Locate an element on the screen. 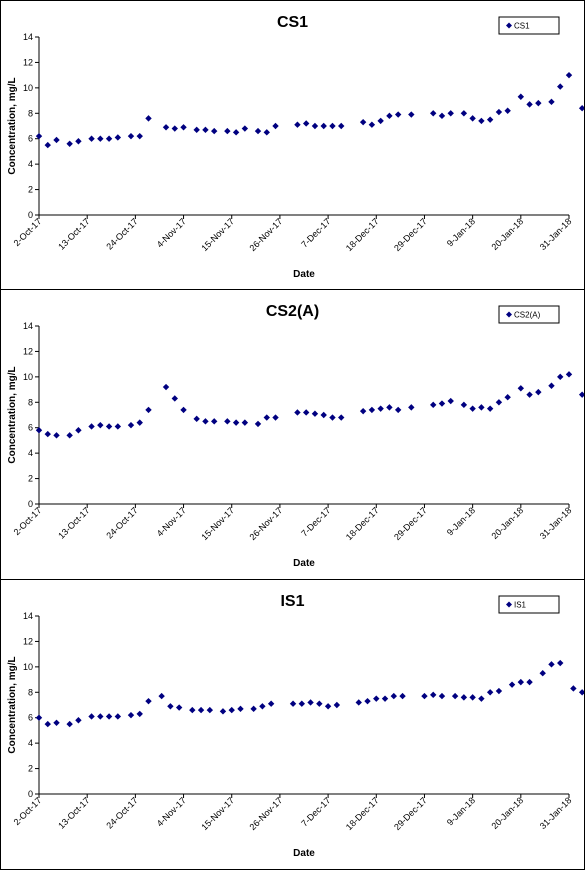 The width and height of the screenshot is (585, 870). chart-title: CS1 is located at coordinates (292, 22).